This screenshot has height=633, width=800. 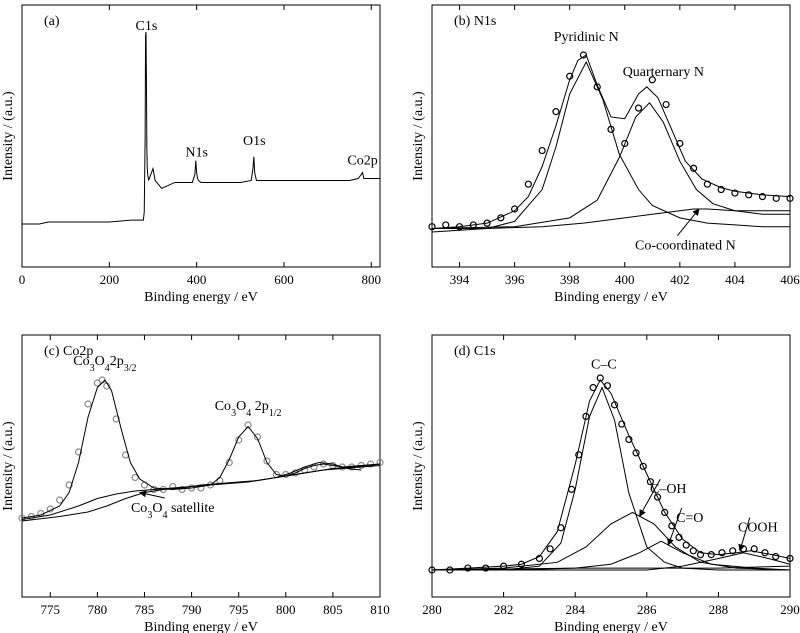 I want to click on x-tick-label: 288, so click(x=719, y=609).